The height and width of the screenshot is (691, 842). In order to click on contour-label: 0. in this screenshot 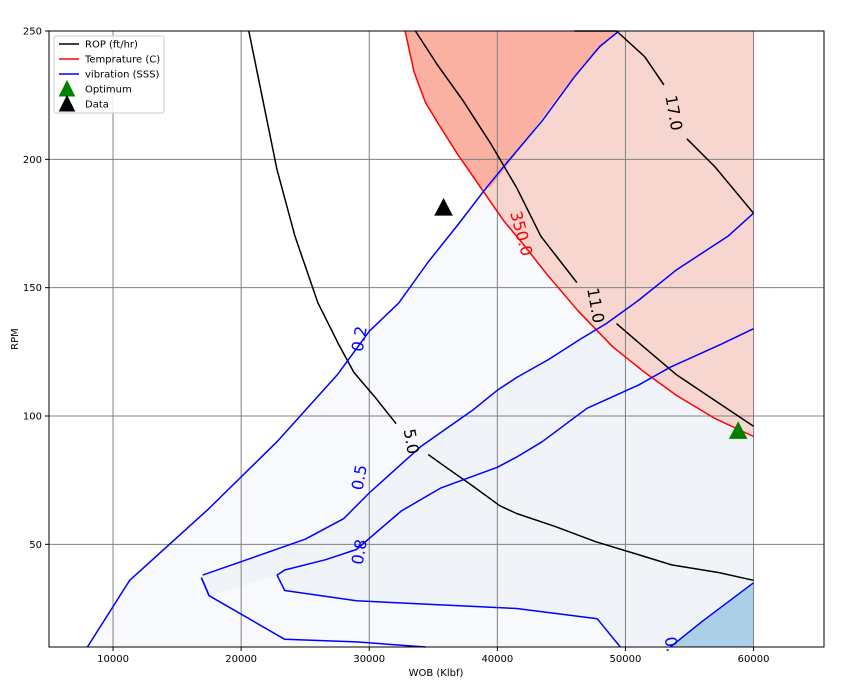, I will do `click(671, 644)`.